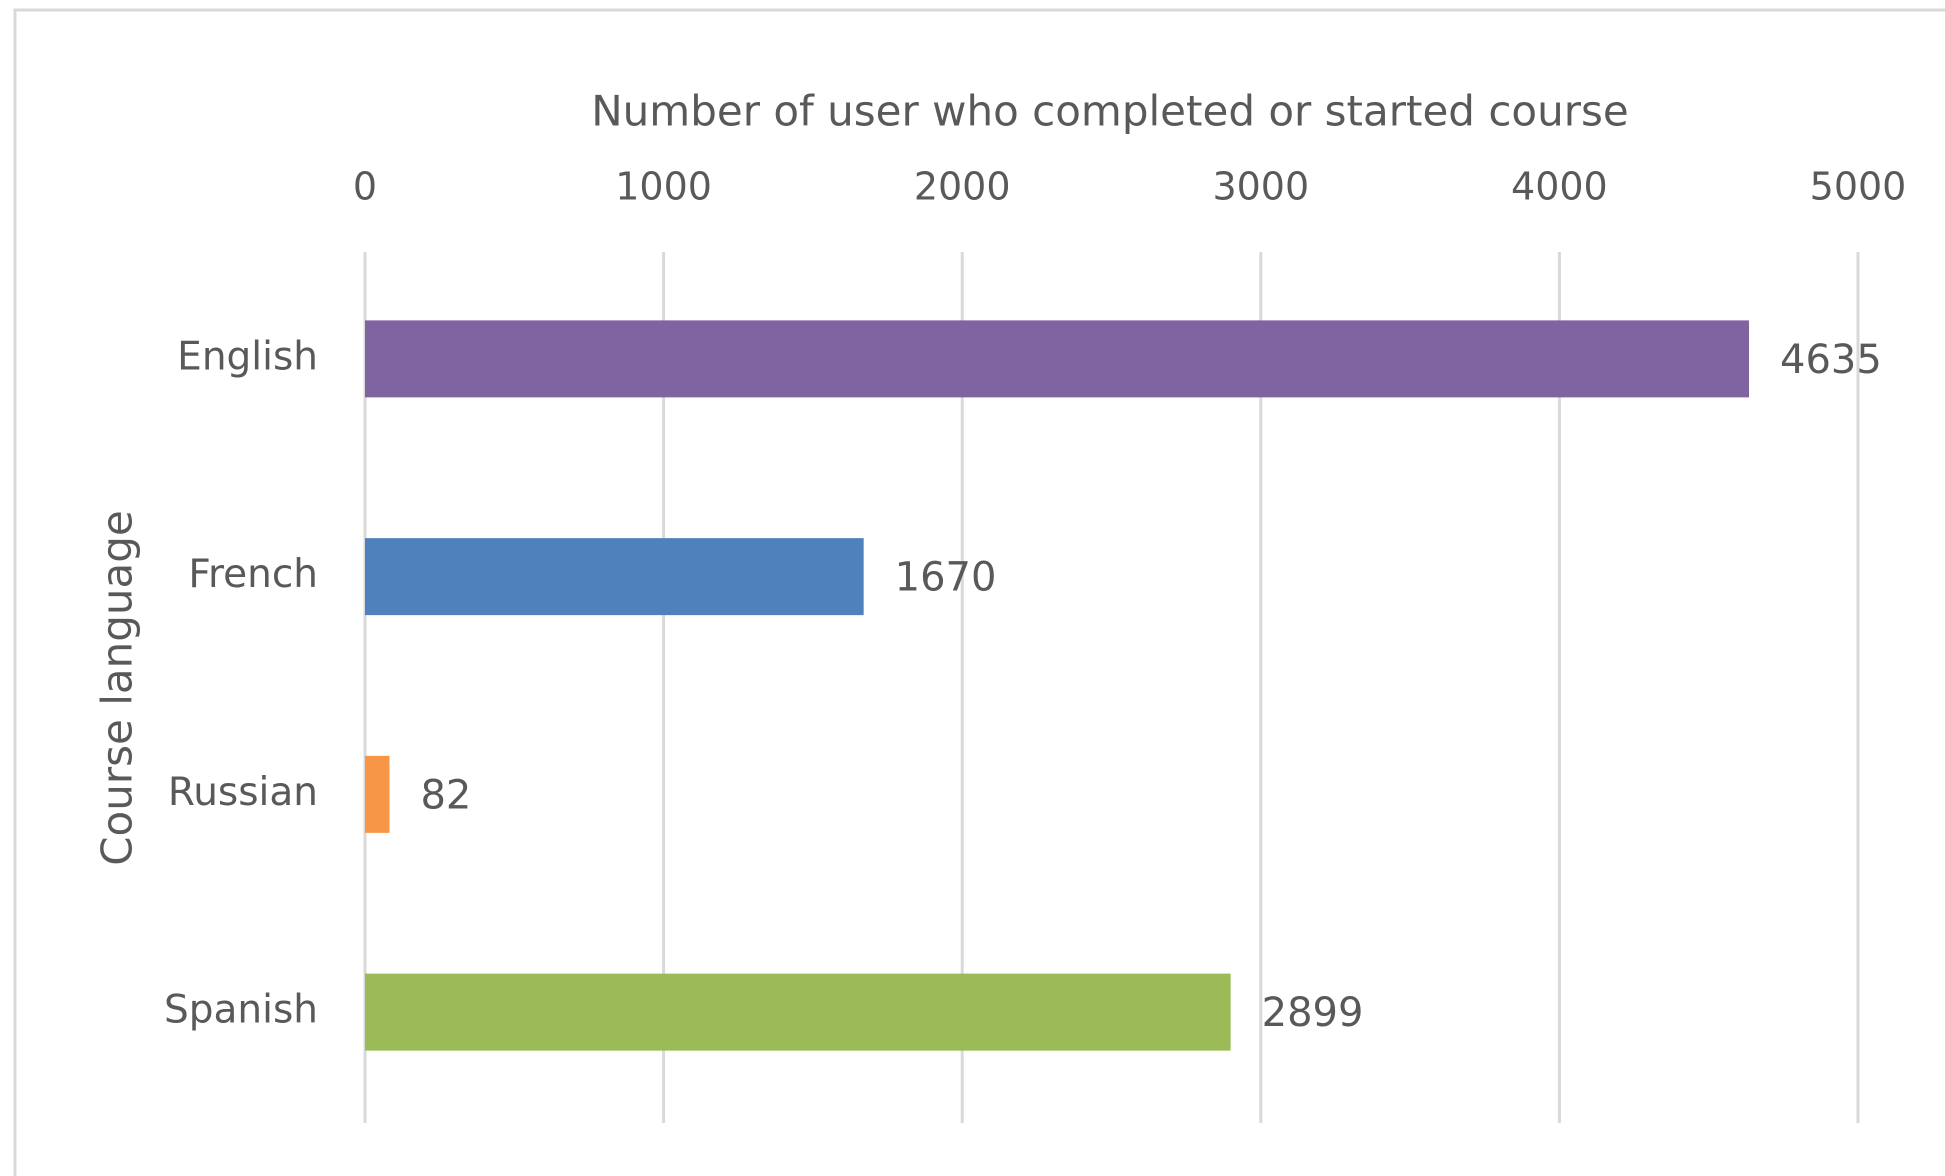 The image size is (1945, 1176). I want to click on x-tick-label: 4000, so click(1559, 187).